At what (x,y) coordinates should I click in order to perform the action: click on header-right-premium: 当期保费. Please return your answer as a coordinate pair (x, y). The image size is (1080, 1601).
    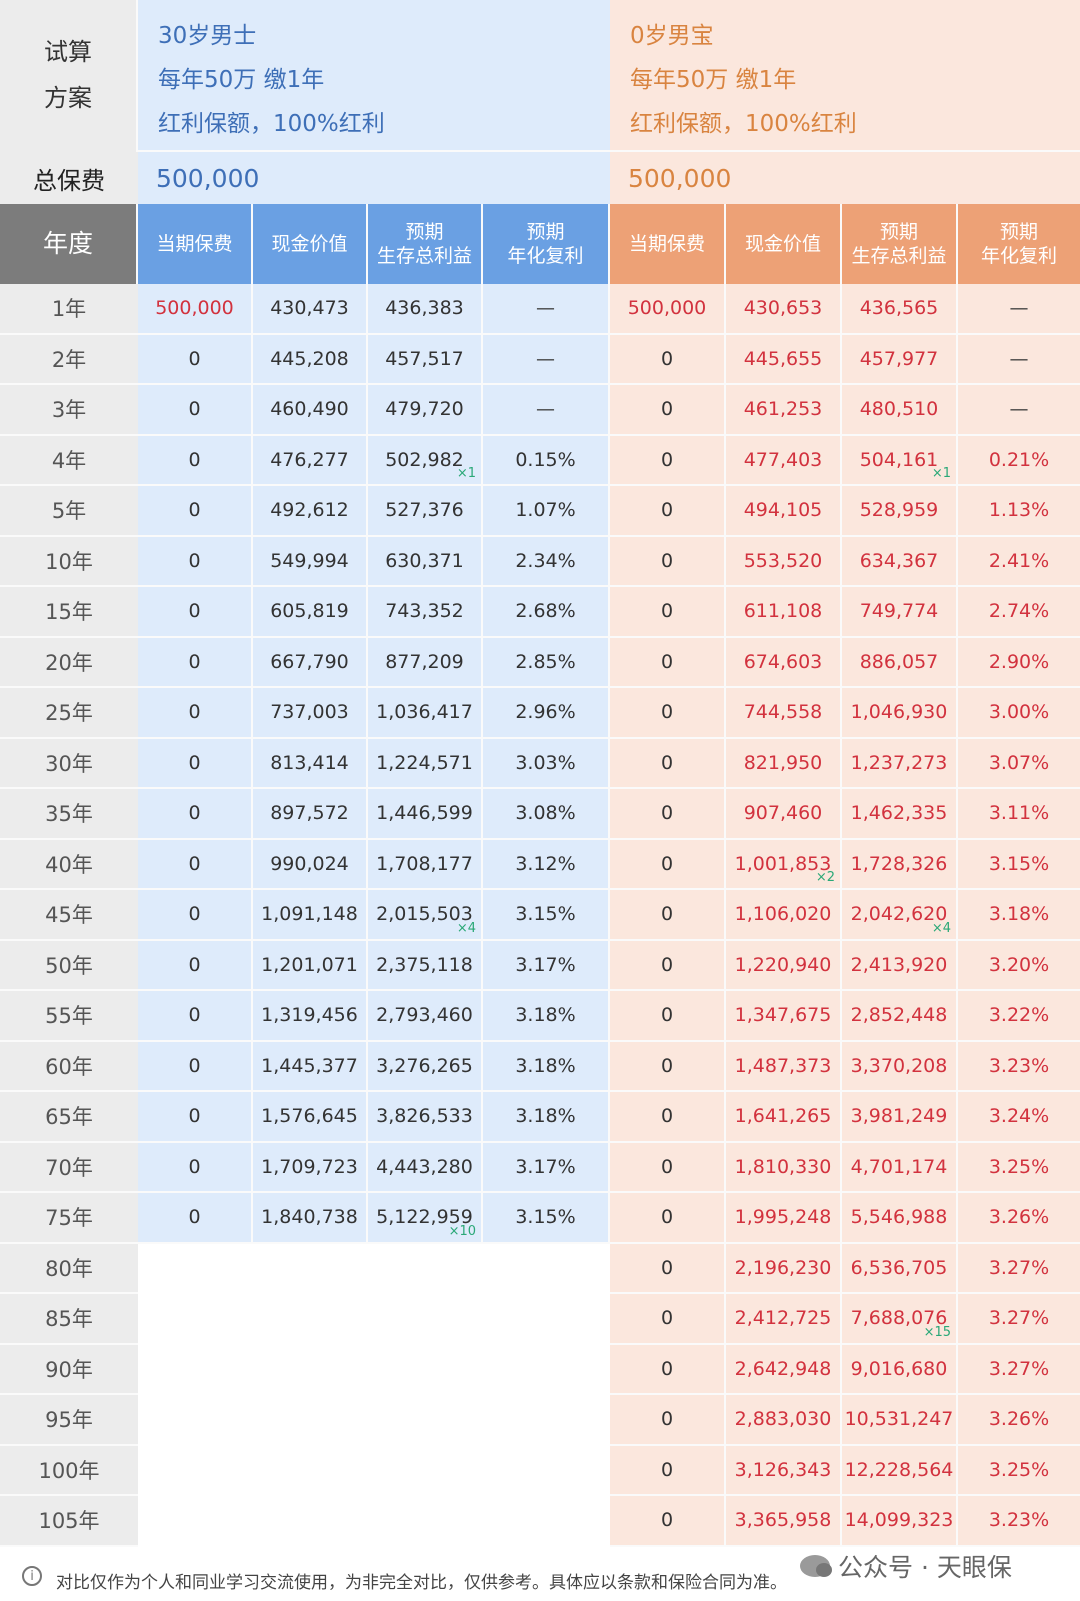
    Looking at the image, I should click on (668, 244).